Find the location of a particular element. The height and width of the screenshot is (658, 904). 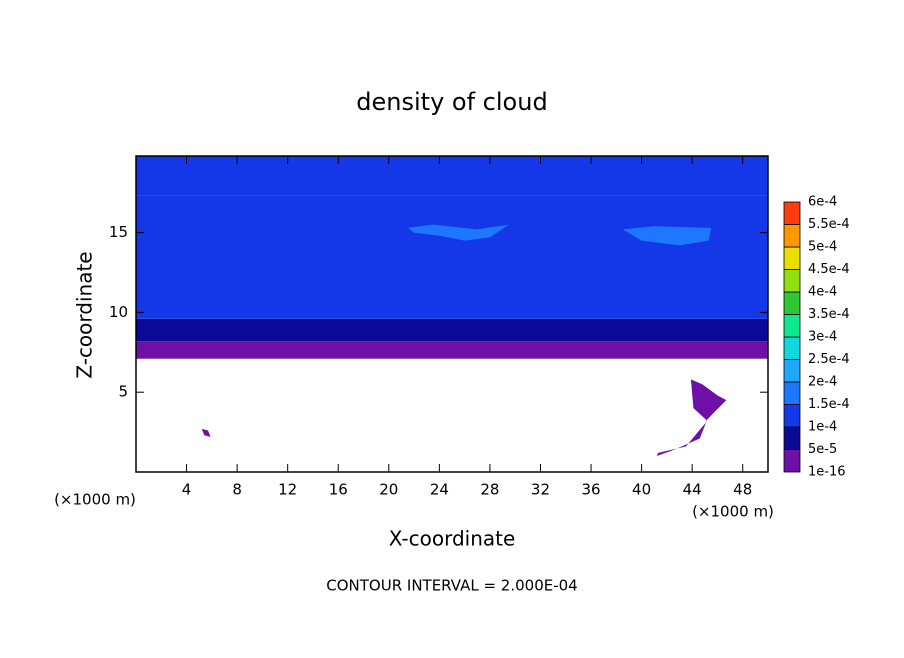

colorbar-label: 1e-16 is located at coordinates (827, 472).